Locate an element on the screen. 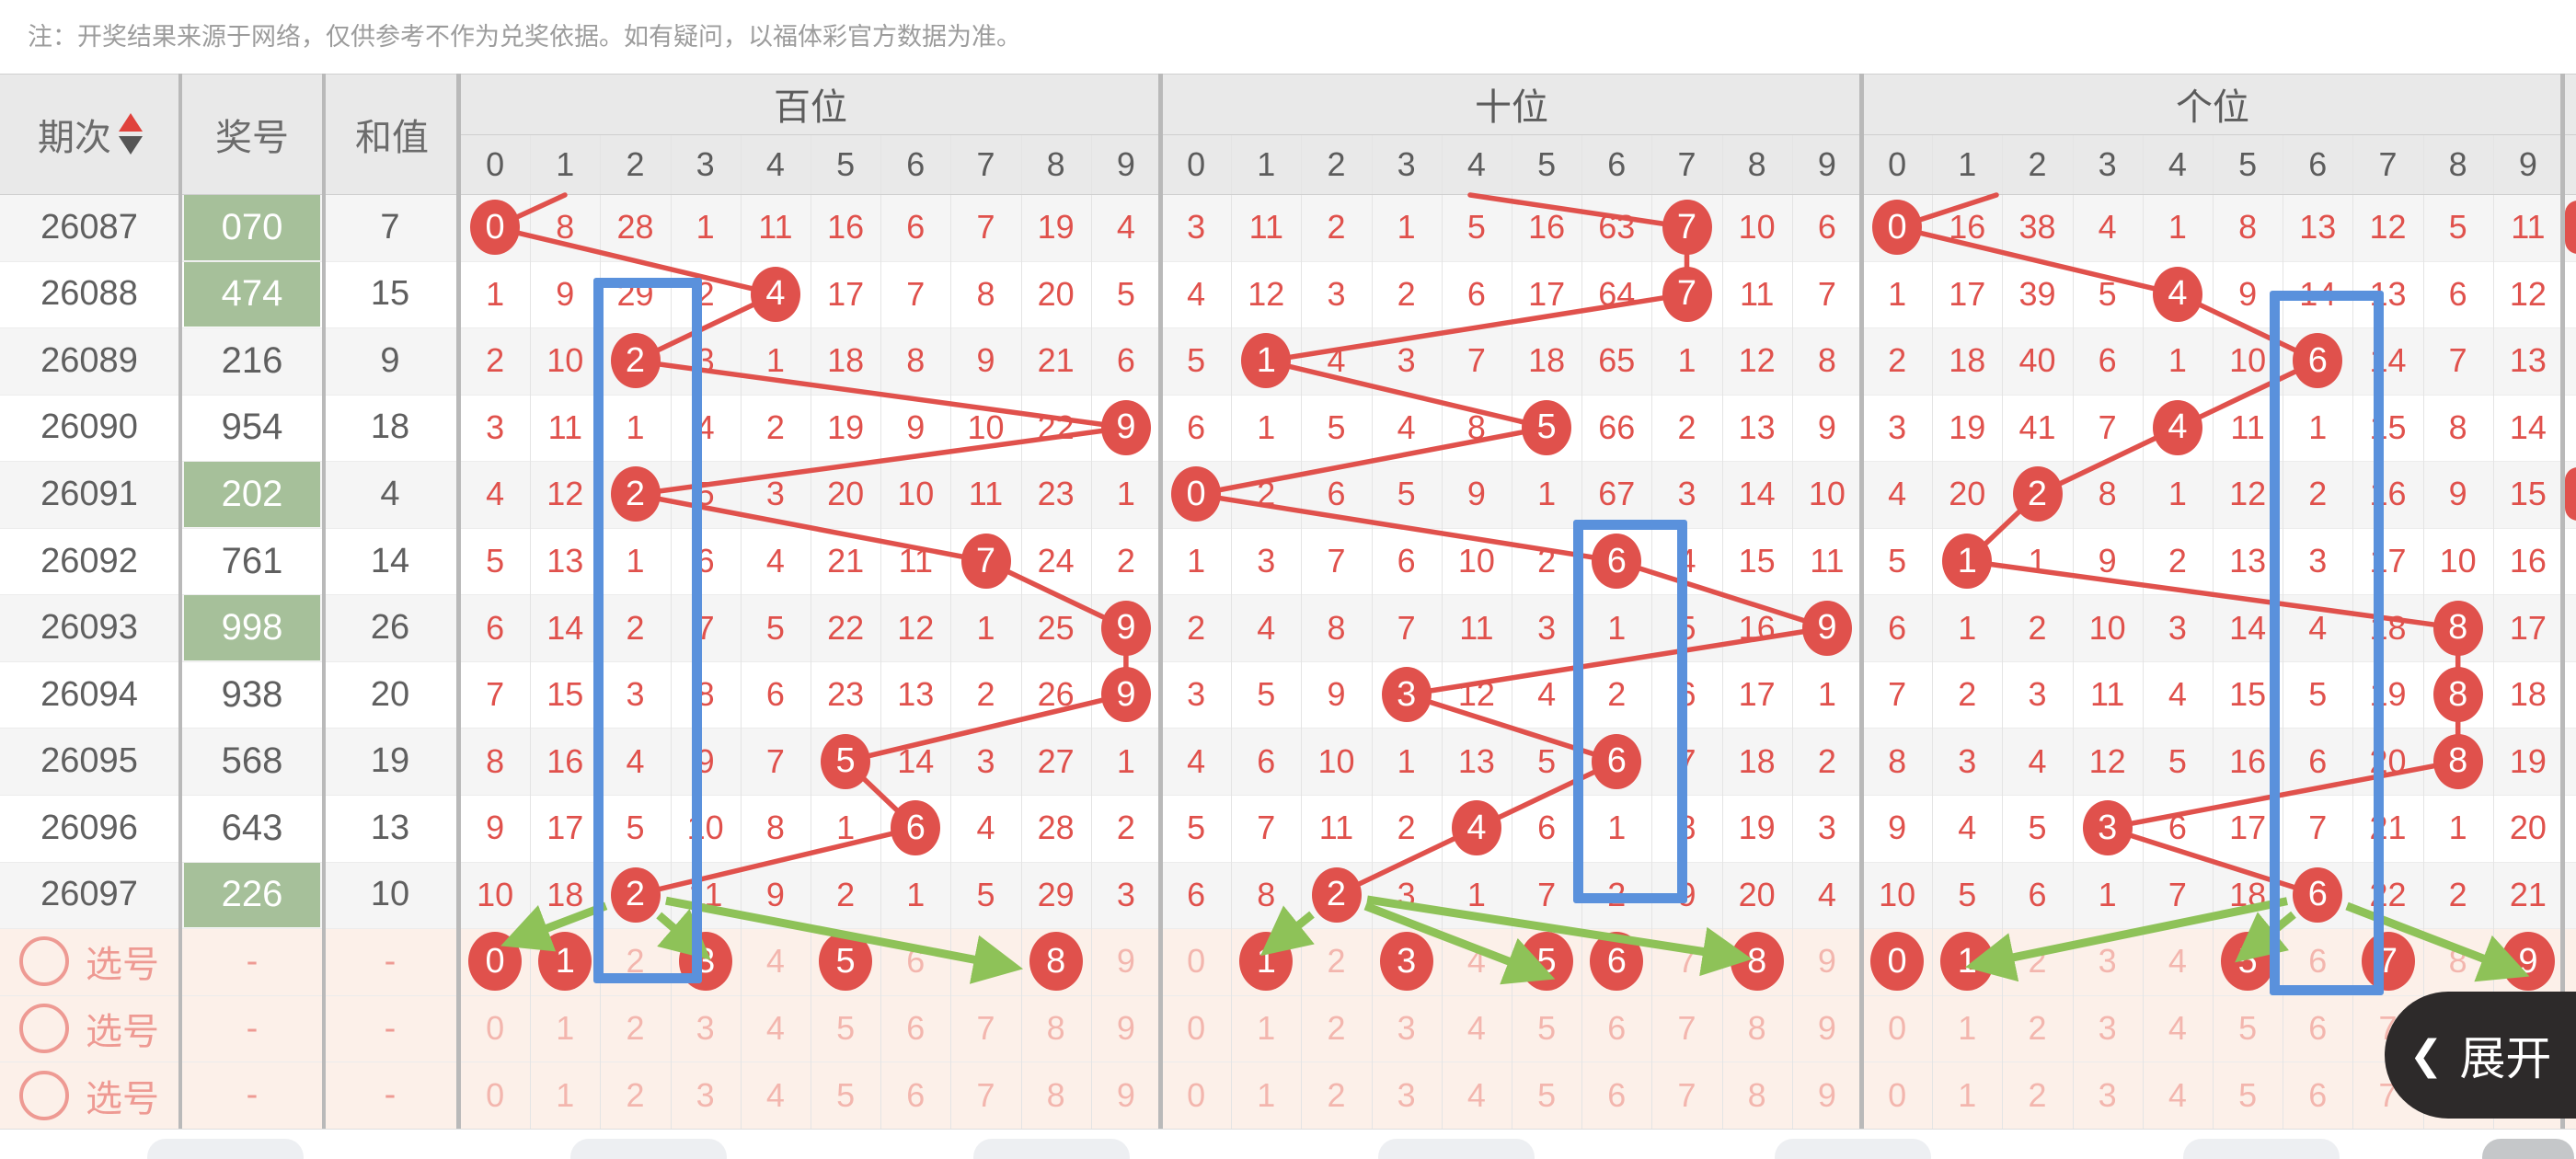 Image resolution: width=2576 pixels, height=1159 pixels. sort-icon is located at coordinates (131, 134).